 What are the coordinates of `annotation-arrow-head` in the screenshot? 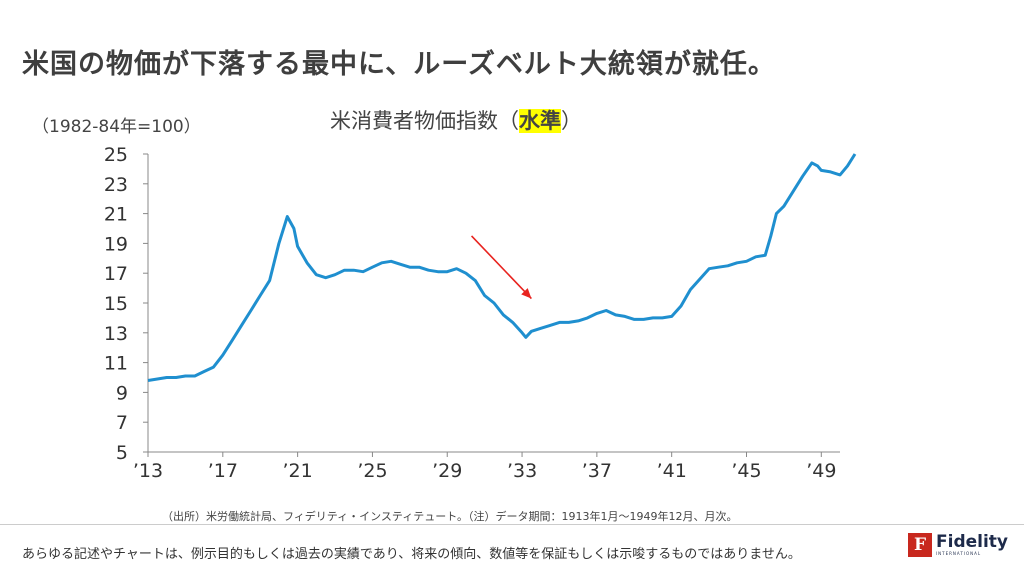 It's located at (526, 293).